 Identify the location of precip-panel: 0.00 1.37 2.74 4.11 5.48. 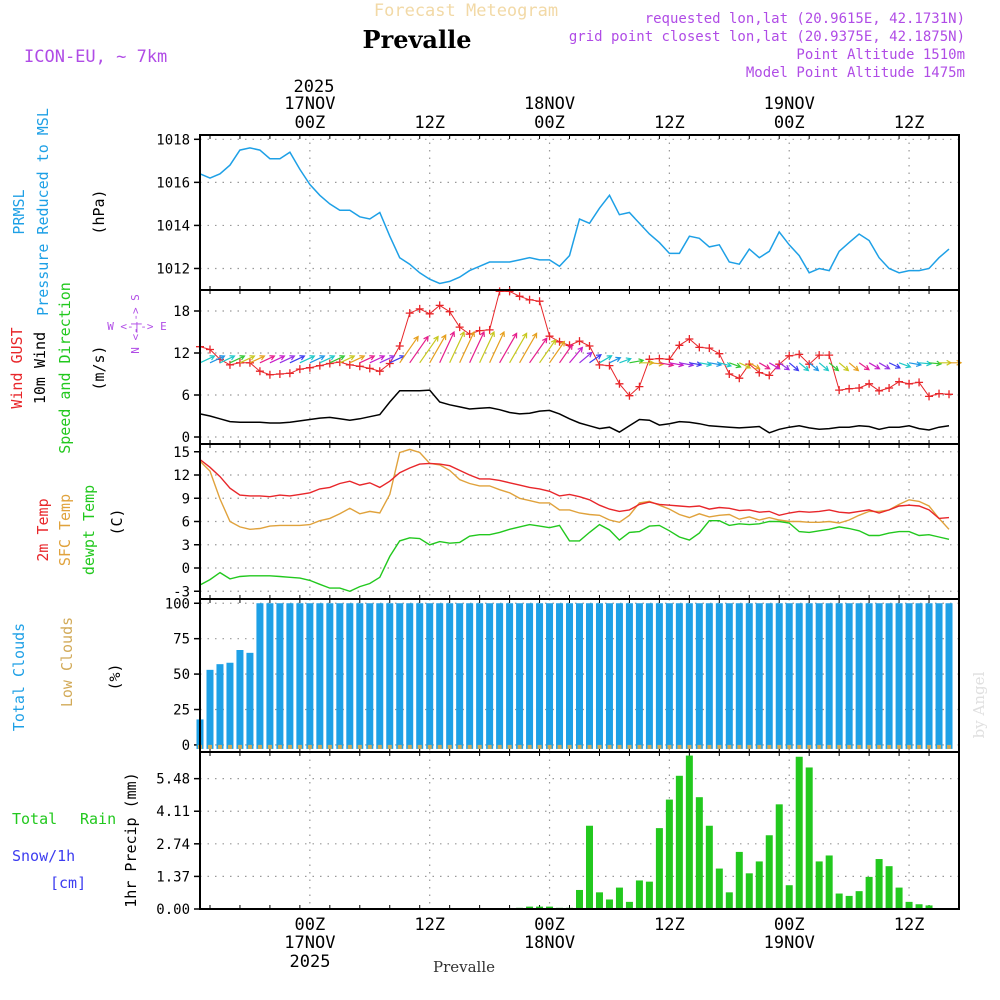
(557, 835).